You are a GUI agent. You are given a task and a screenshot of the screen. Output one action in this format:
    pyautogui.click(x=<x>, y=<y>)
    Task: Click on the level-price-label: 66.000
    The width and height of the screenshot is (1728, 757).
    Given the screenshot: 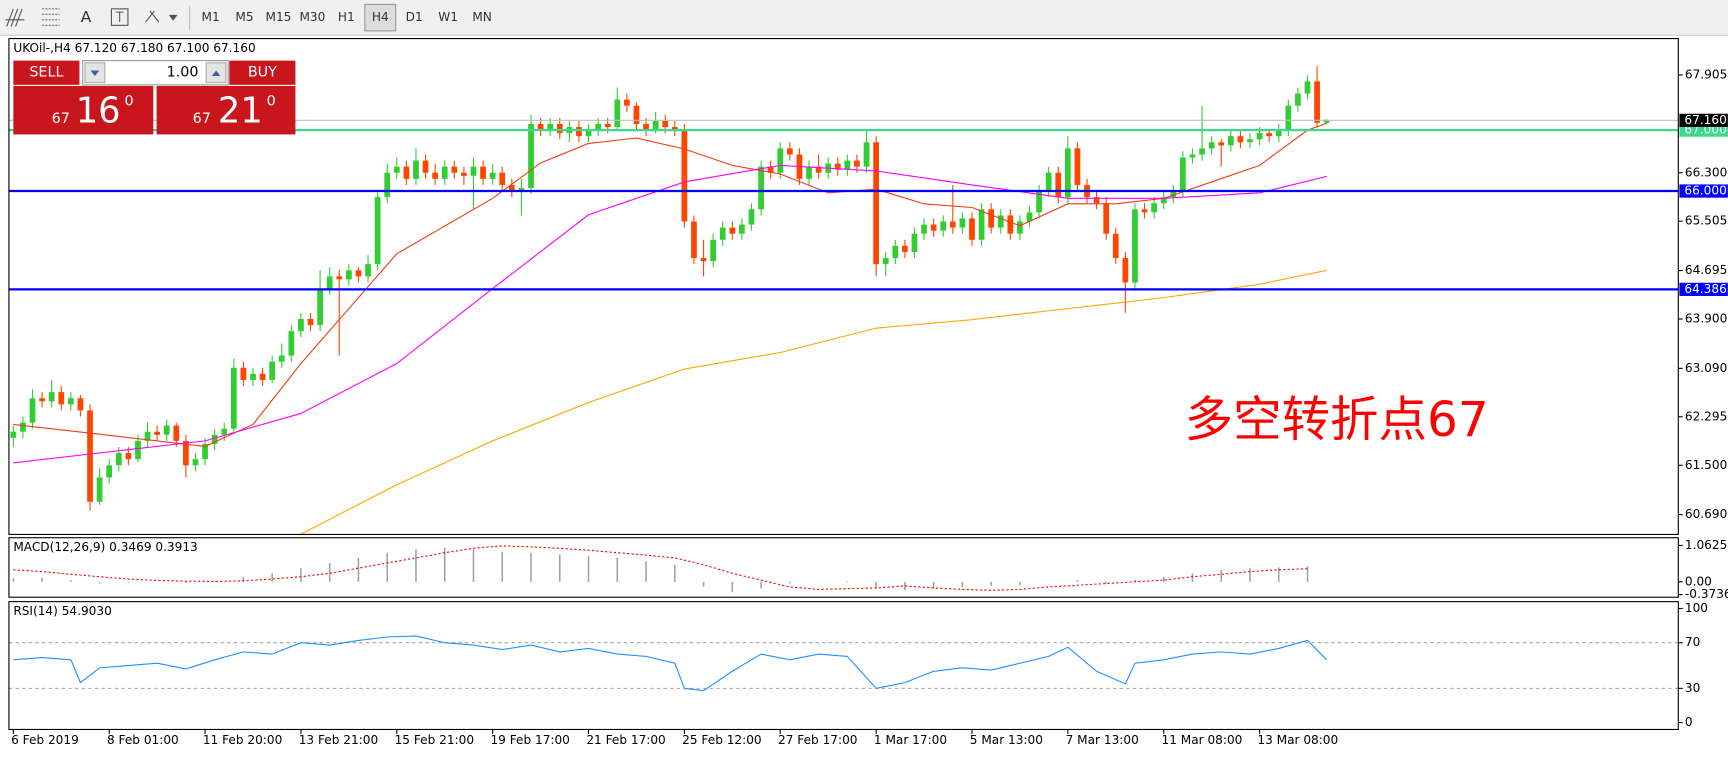 What is the action you would take?
    pyautogui.click(x=1705, y=191)
    